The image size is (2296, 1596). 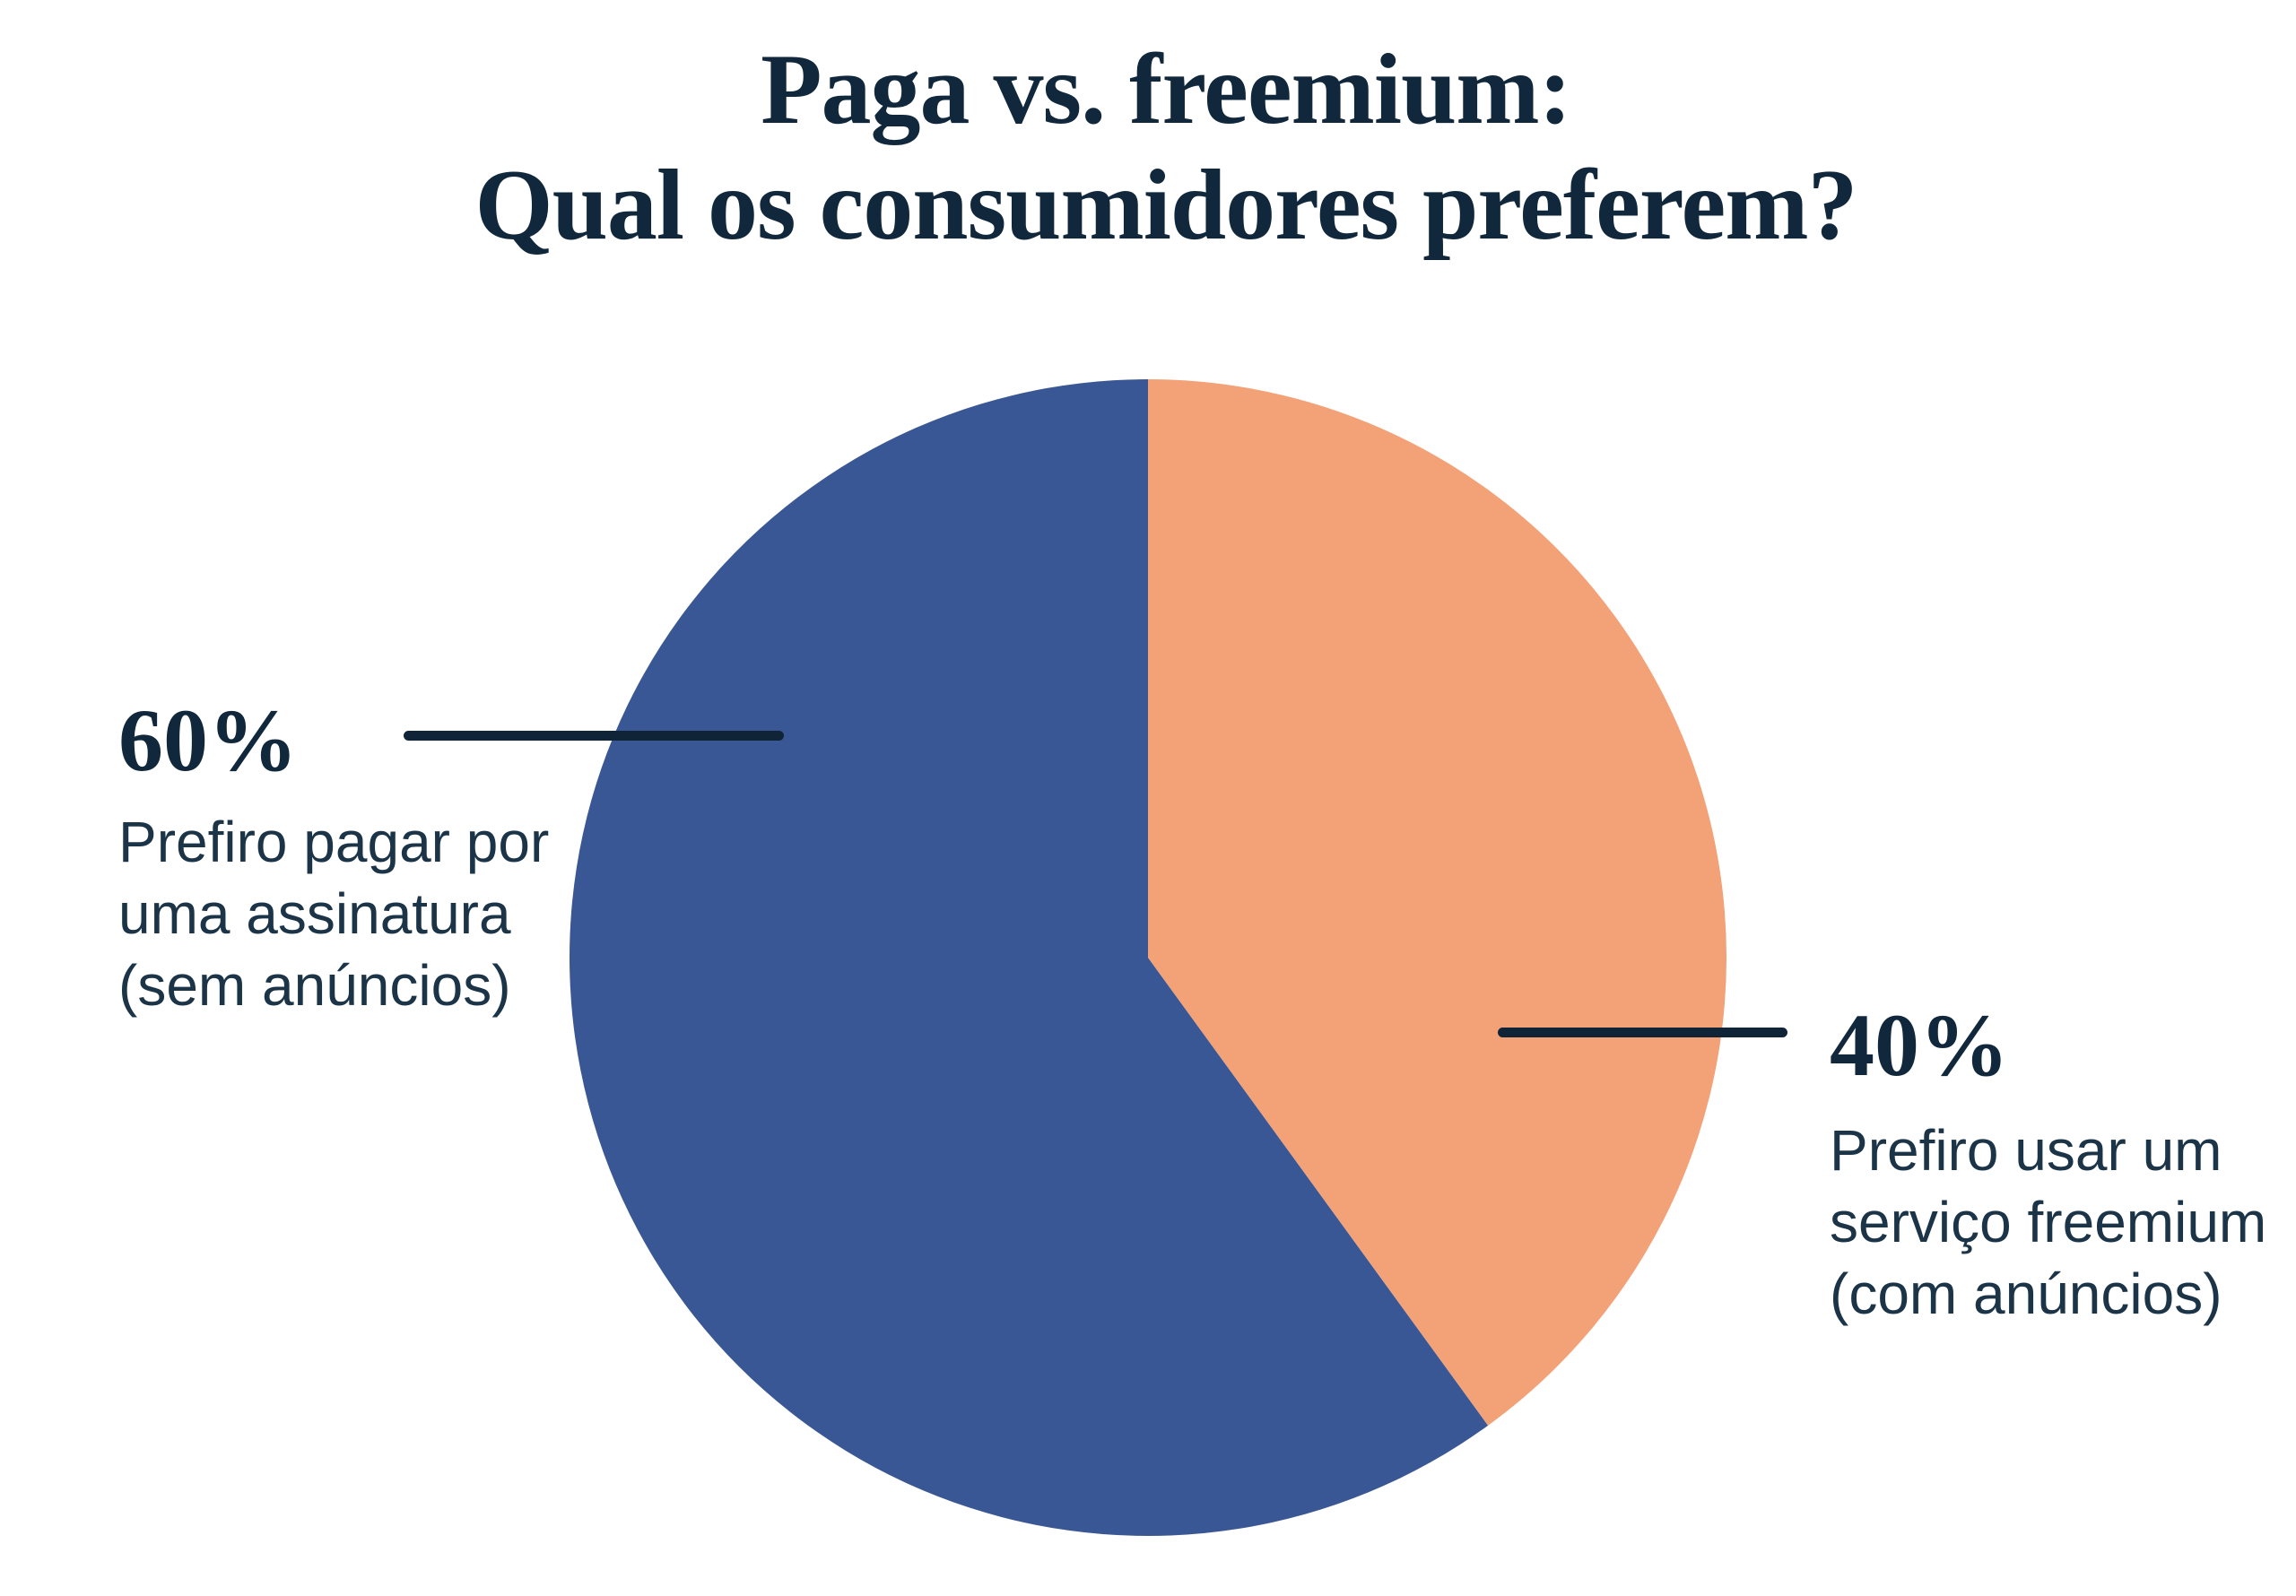 I want to click on chart-title-line1: Paga vs. freemium:, so click(x=1166, y=90).